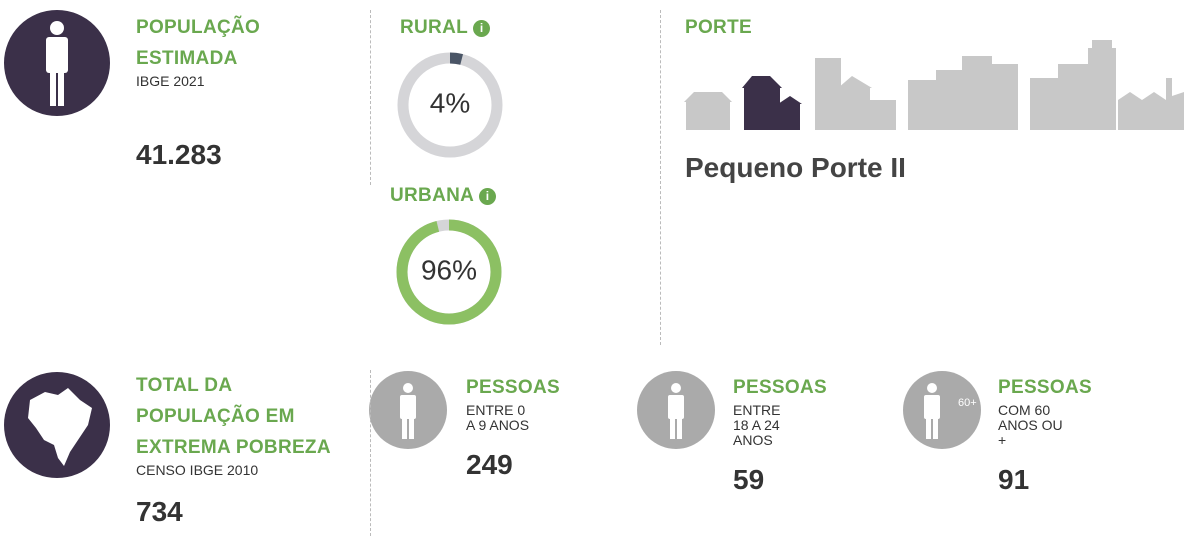 Image resolution: width=1184 pixels, height=536 pixels. Describe the element at coordinates (434, 27) in the screenshot. I see `label: RURAL` at that location.